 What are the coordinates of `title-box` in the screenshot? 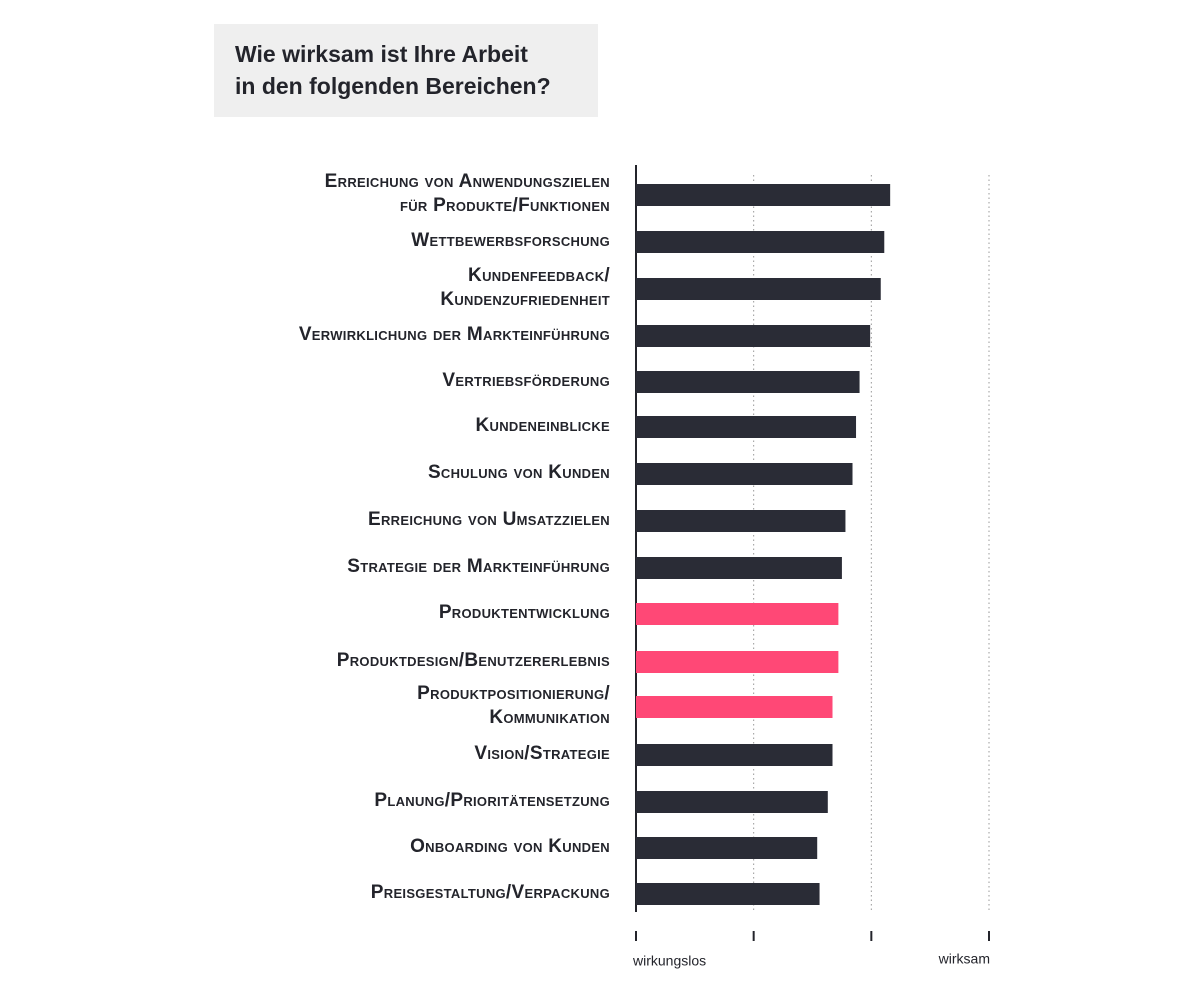 It's located at (406, 70).